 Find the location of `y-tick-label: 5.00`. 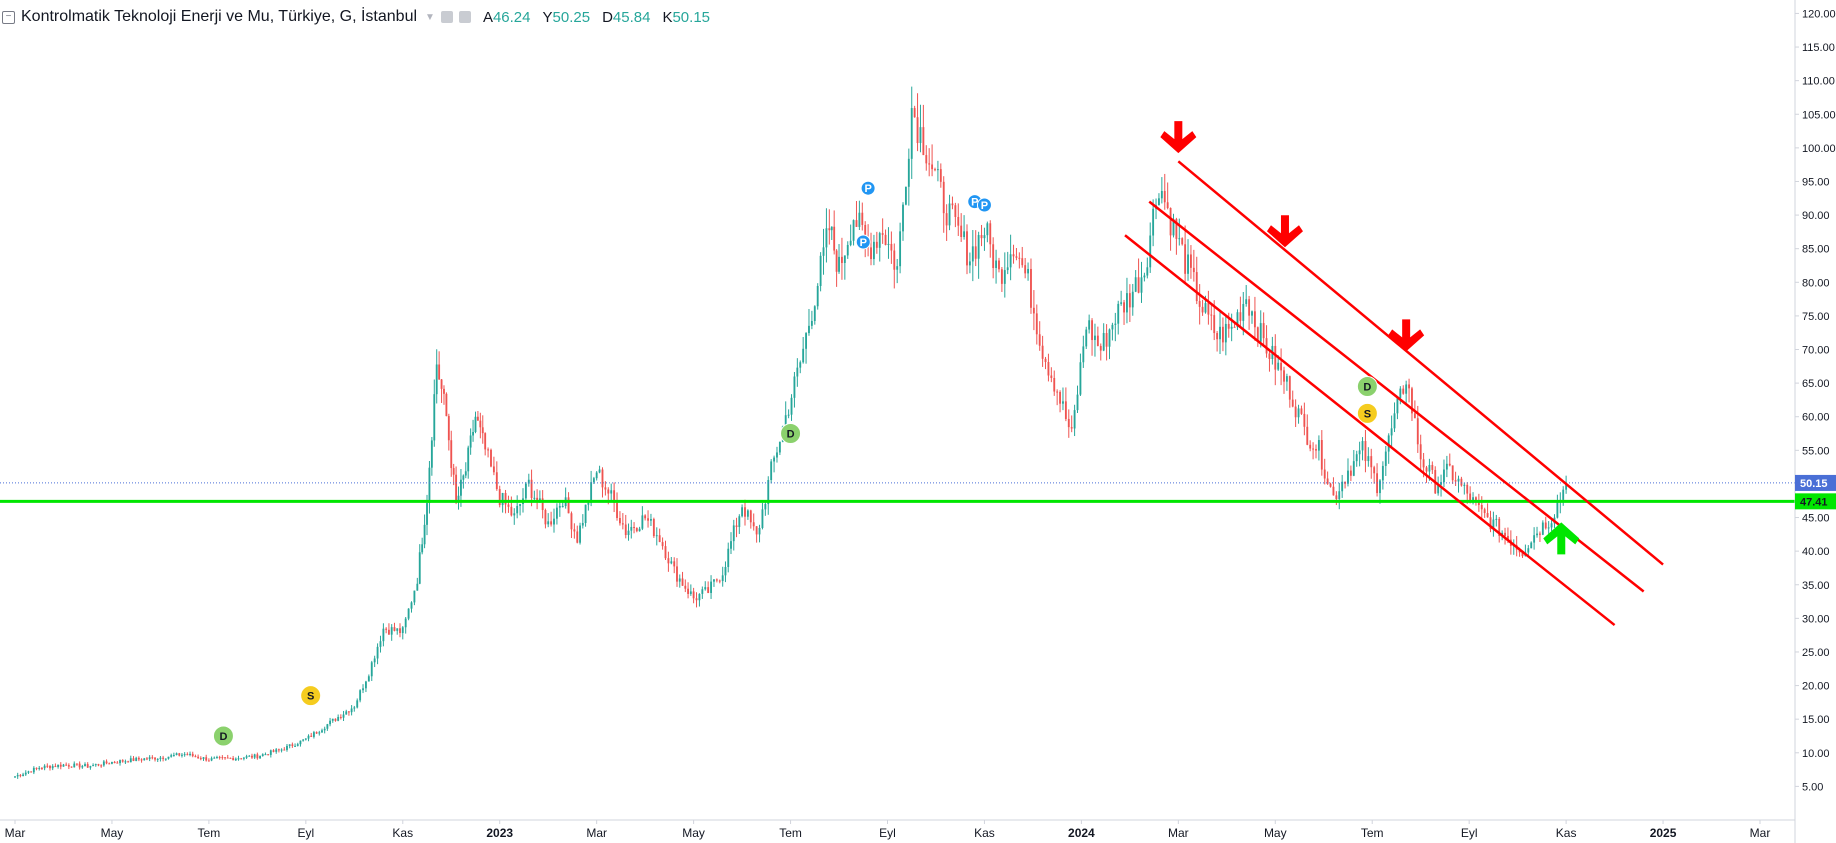

y-tick-label: 5.00 is located at coordinates (1812, 787).